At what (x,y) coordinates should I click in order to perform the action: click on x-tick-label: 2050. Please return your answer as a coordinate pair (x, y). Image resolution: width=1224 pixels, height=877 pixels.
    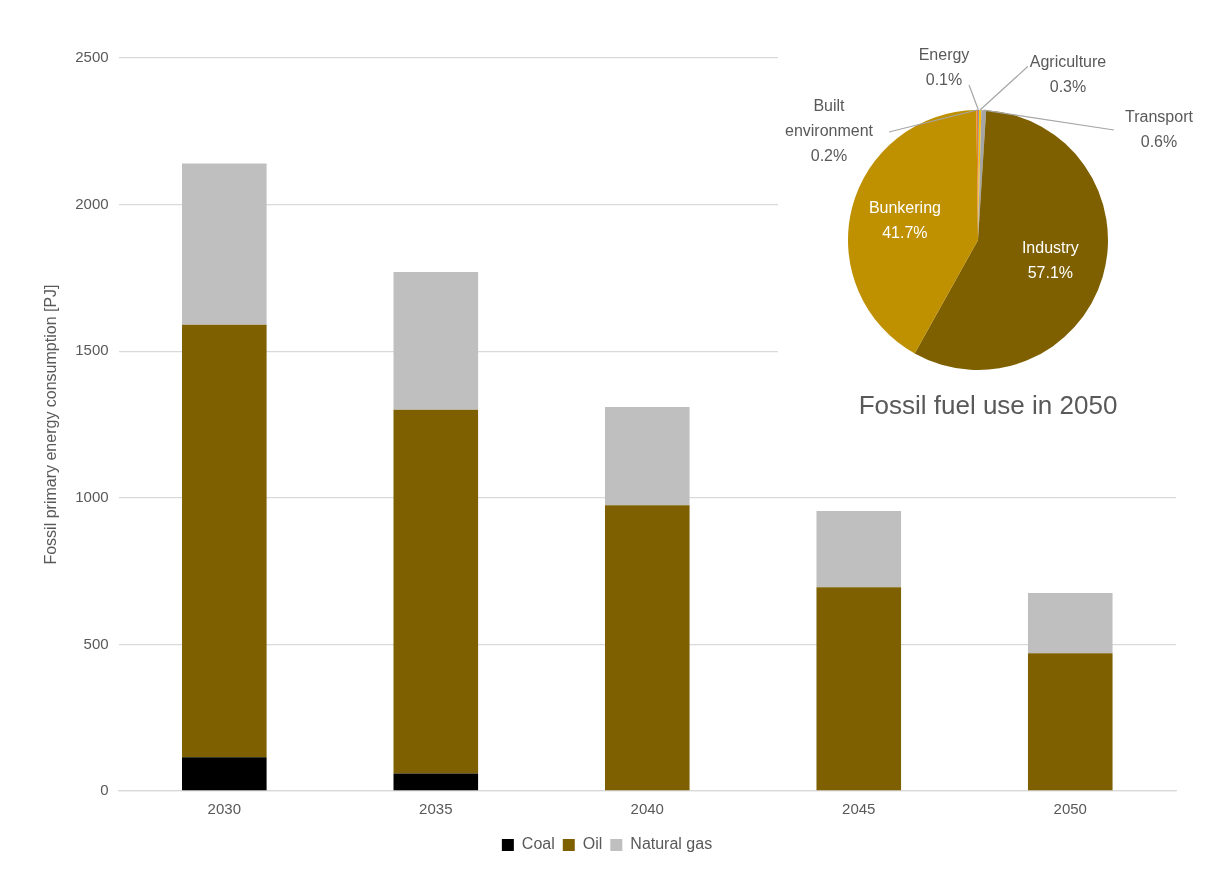
    Looking at the image, I should click on (1070, 809).